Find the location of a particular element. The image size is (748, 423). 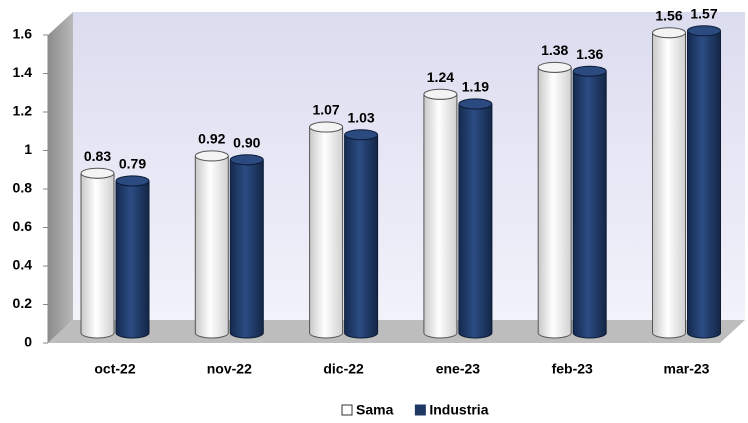

x-tick-label: dic-22 is located at coordinates (343, 369).